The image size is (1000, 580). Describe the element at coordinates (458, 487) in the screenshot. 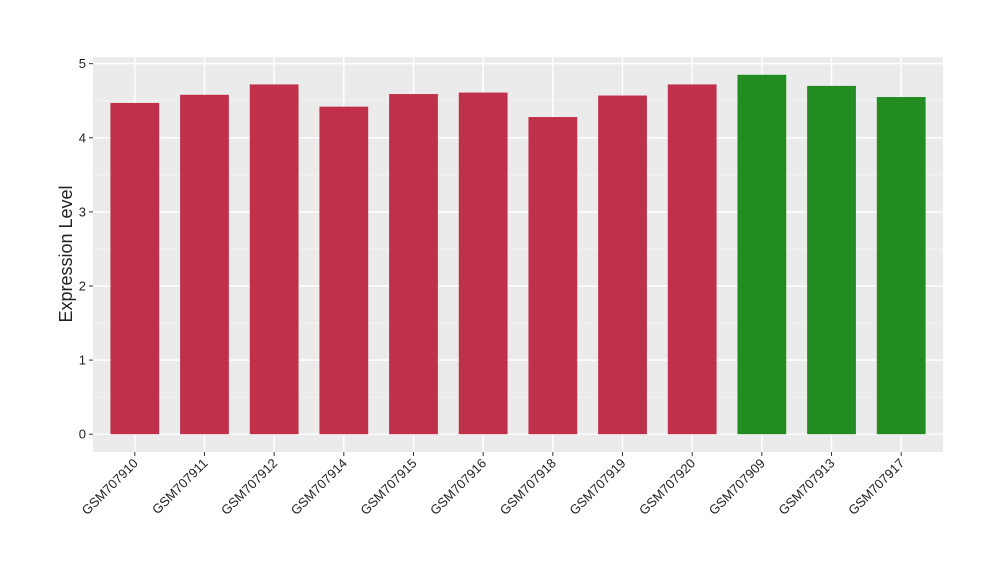

I see `x-tick-label: GSM707916` at that location.